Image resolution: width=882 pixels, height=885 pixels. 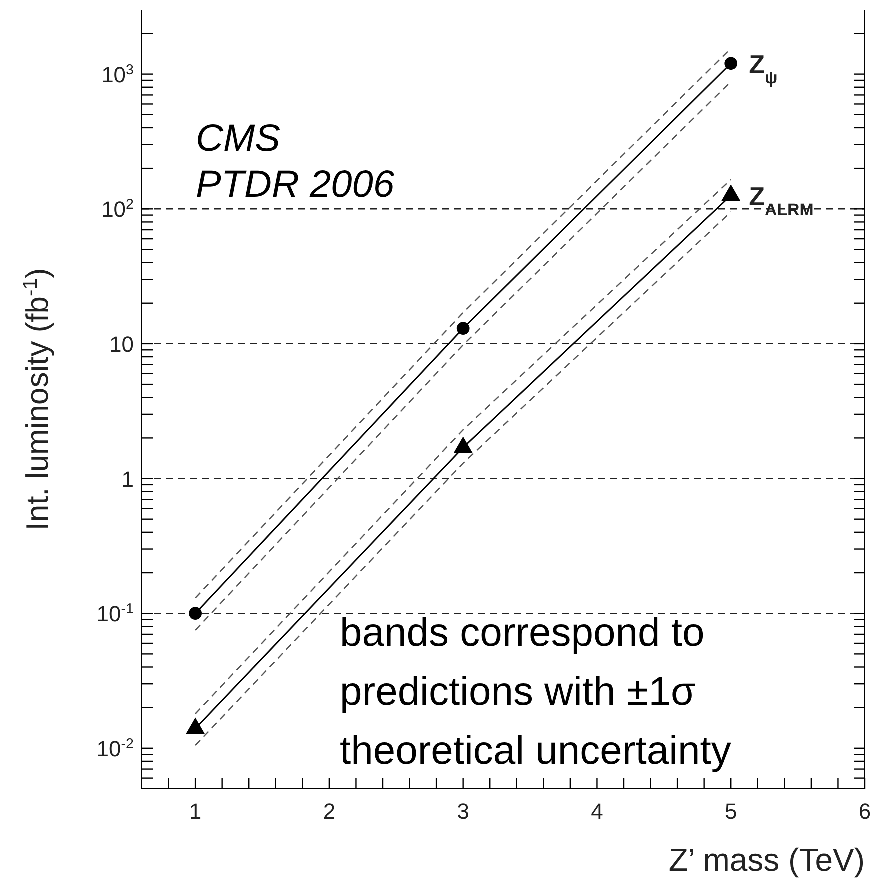 What do you see at coordinates (463, 811) in the screenshot?
I see `x-tick-label: 3` at bounding box center [463, 811].